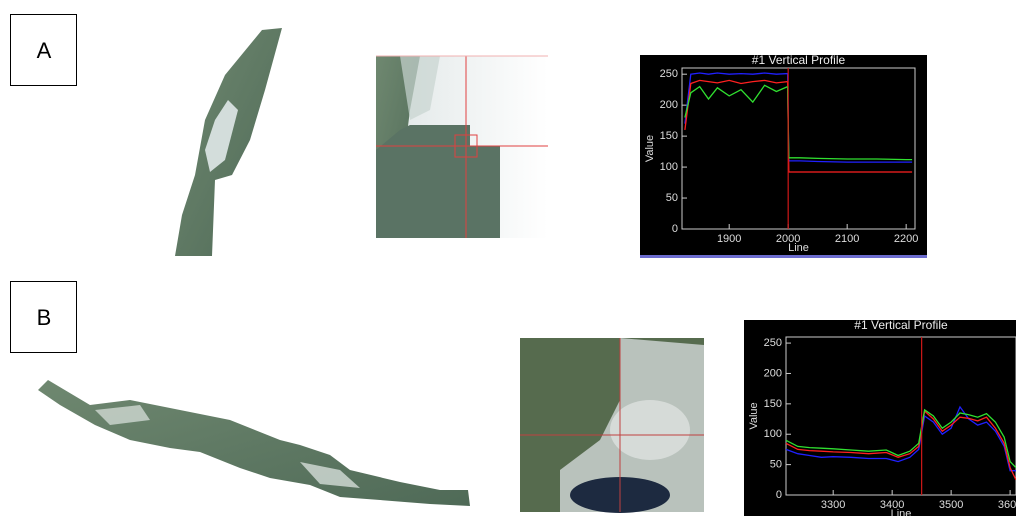 The width and height of the screenshot is (1016, 516). Describe the element at coordinates (254, 443) in the screenshot. I see `satellite-strip` at that location.